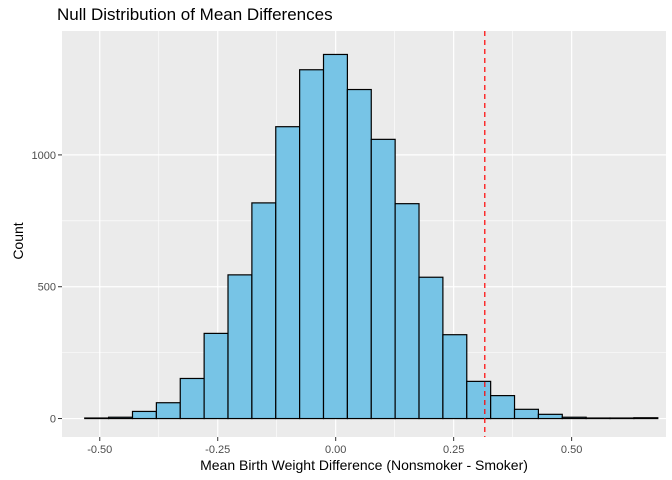  What do you see at coordinates (99, 450) in the screenshot?
I see `x-tick-label: -0.50` at bounding box center [99, 450].